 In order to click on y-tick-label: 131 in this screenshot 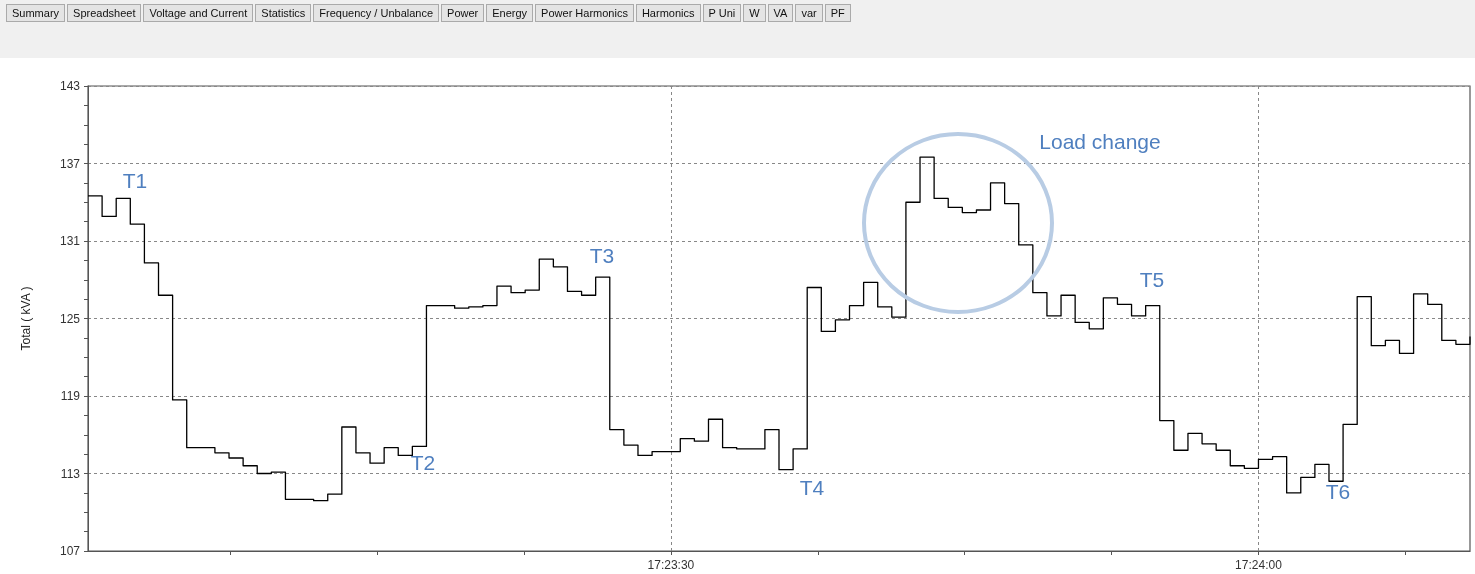, I will do `click(70, 241)`.